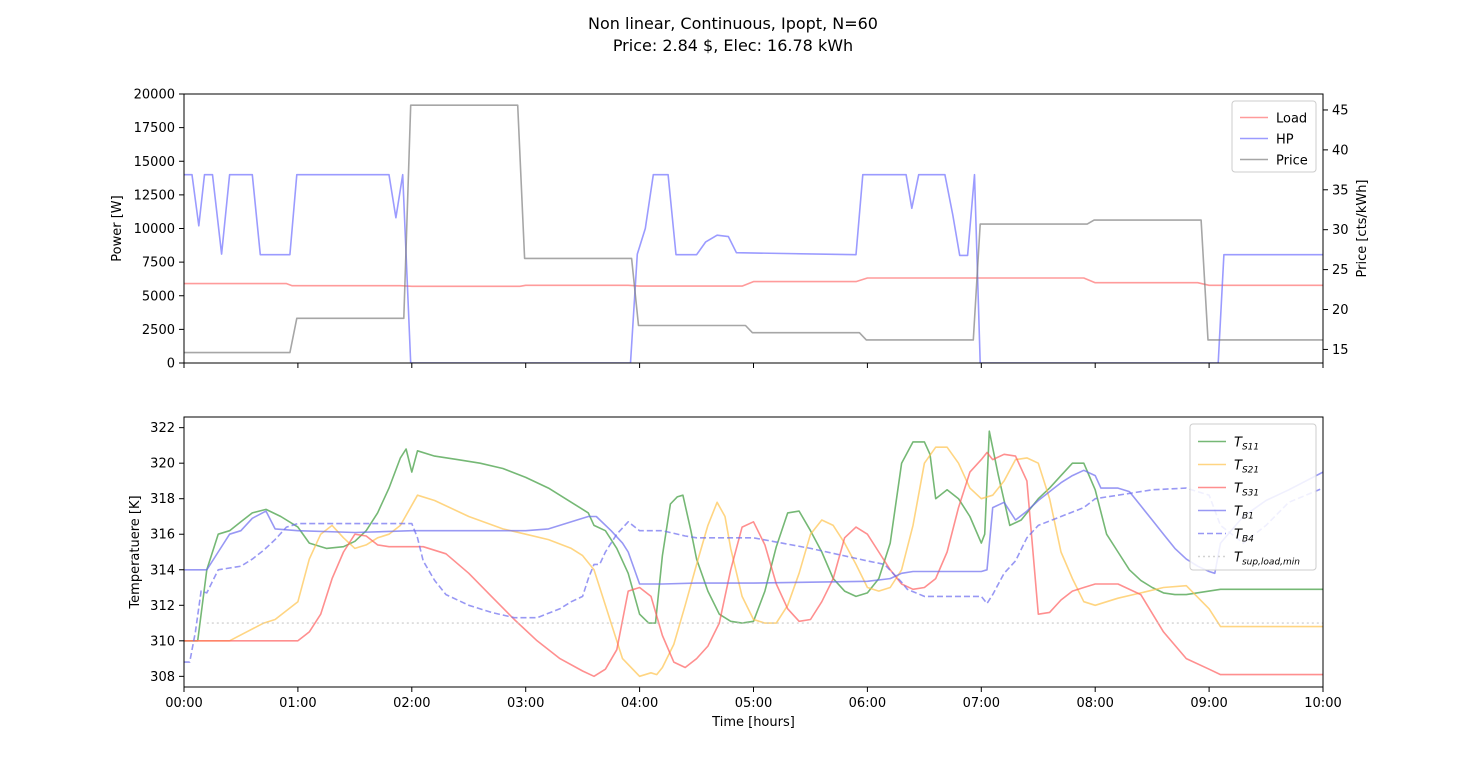 The image size is (1470, 772). I want to click on y-tick-label: 17500, so click(154, 128).